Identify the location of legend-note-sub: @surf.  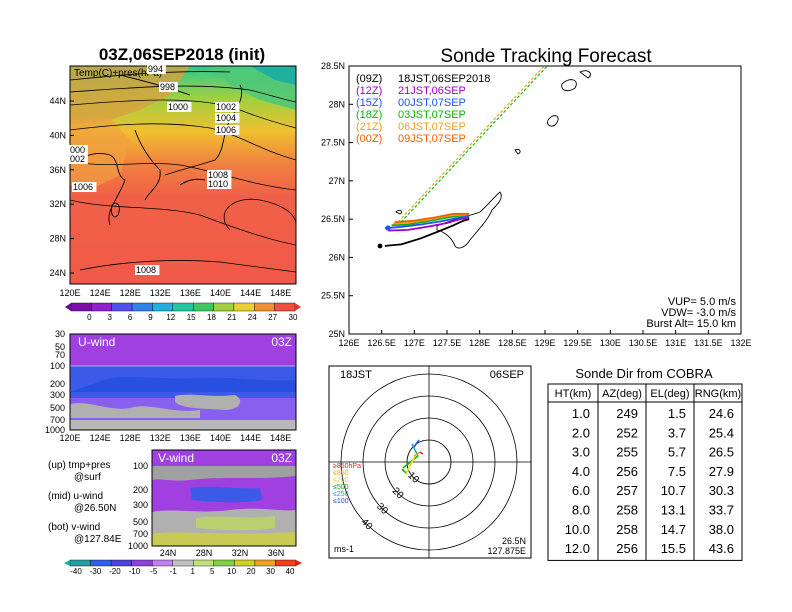
(87, 477).